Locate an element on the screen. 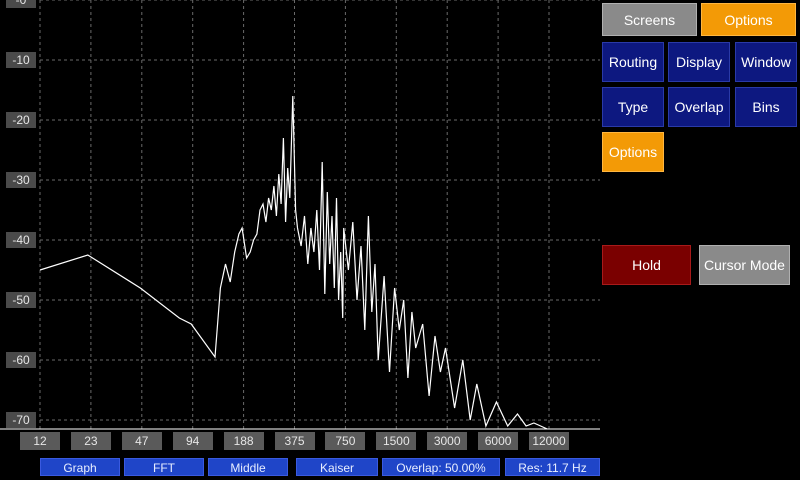 This screenshot has width=800, height=480. x-tick-label: 47 is located at coordinates (141, 441).